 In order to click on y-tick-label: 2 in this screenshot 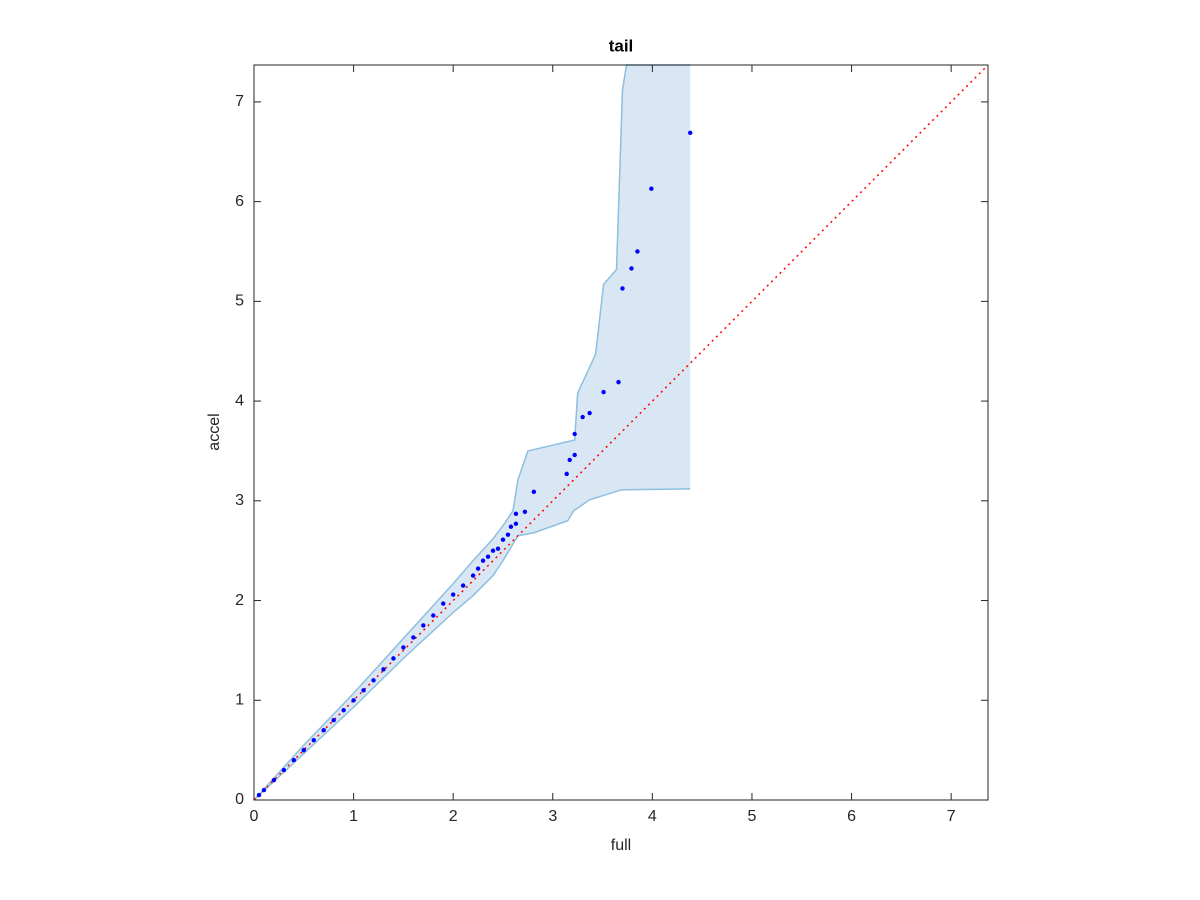, I will do `click(239, 600)`.